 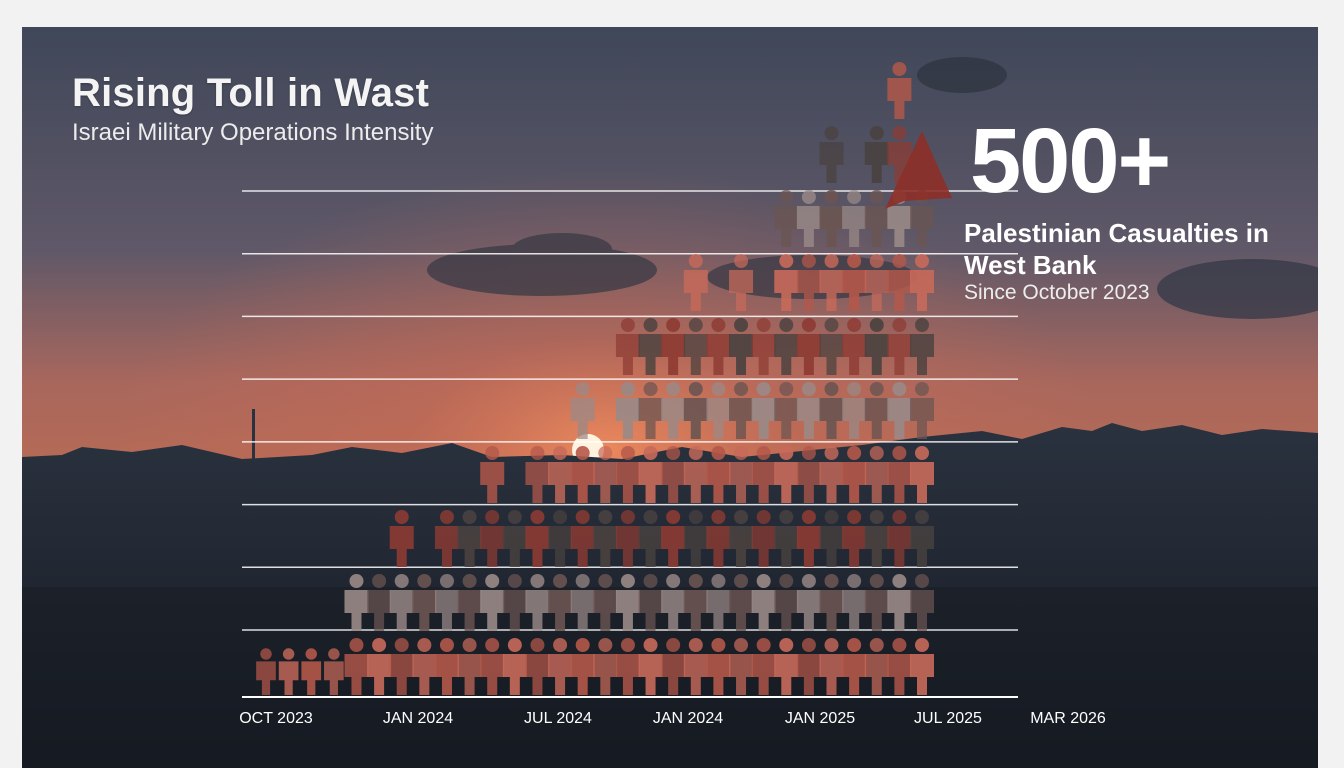 I want to click on x-tick-label: JAN 2024, so click(x=688, y=718).